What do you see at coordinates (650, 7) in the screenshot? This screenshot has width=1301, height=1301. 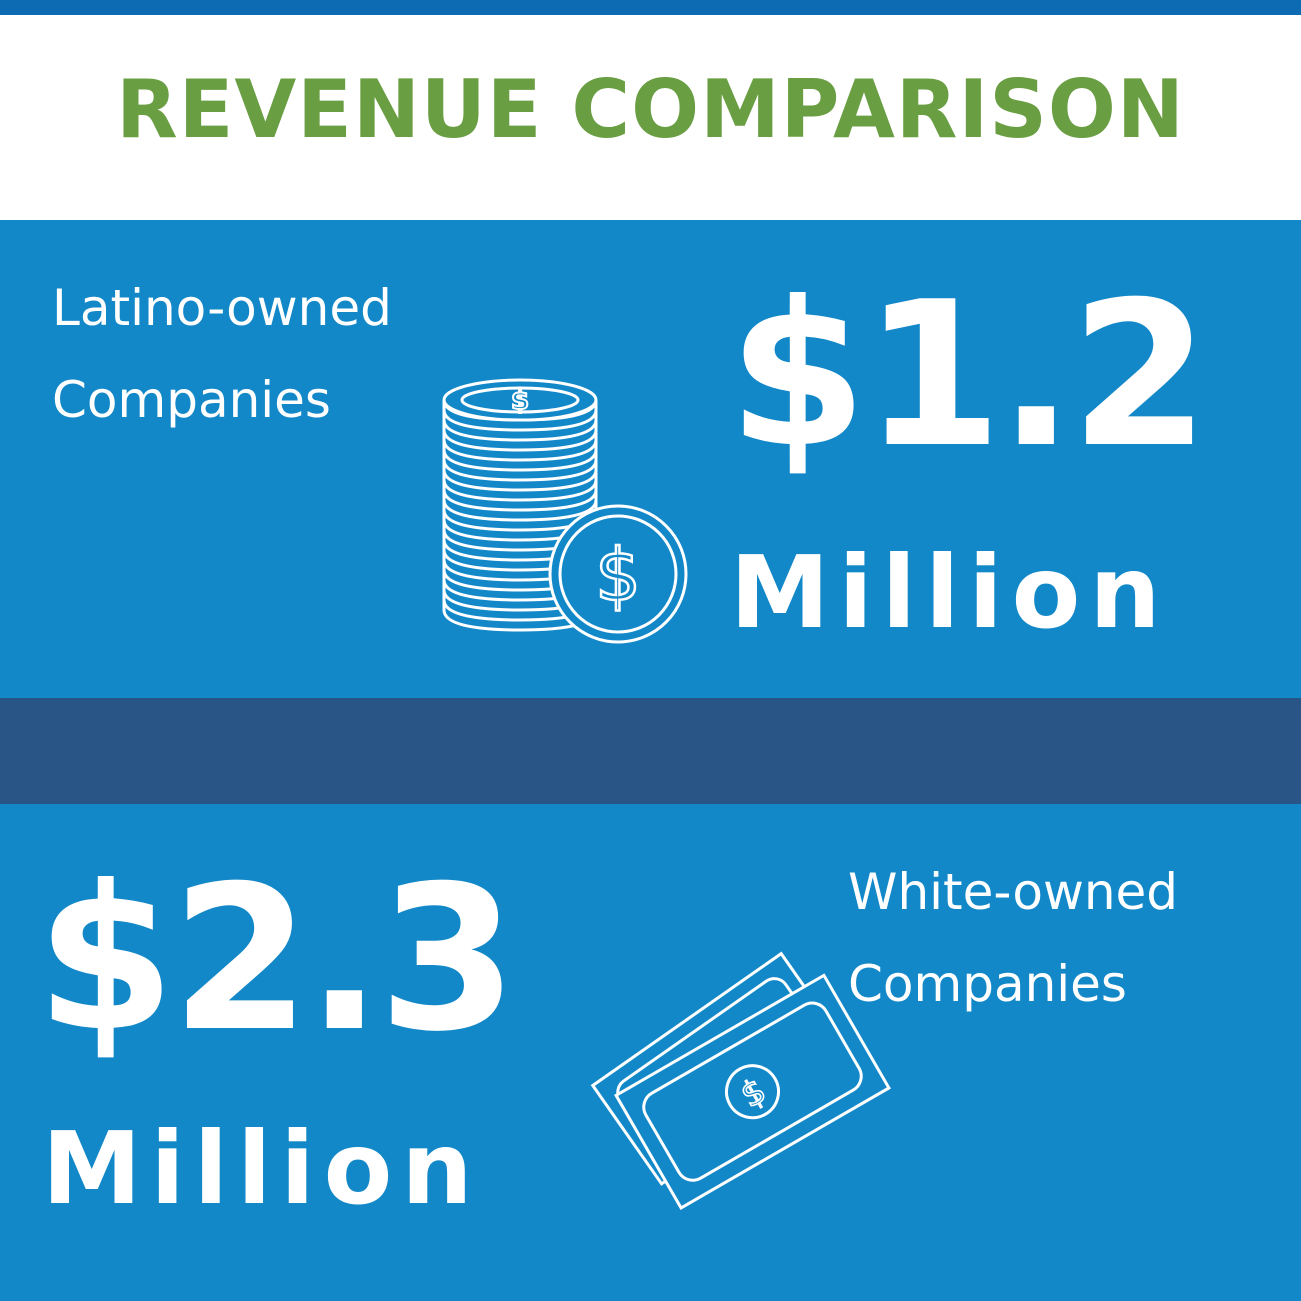 I see `top-accent-bar` at bounding box center [650, 7].